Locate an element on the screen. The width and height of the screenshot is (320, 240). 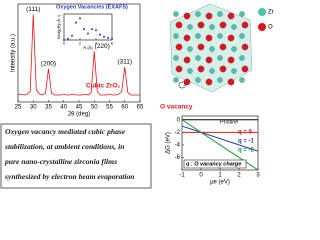
x-tick-label: 25 is located at coordinates (18, 107).